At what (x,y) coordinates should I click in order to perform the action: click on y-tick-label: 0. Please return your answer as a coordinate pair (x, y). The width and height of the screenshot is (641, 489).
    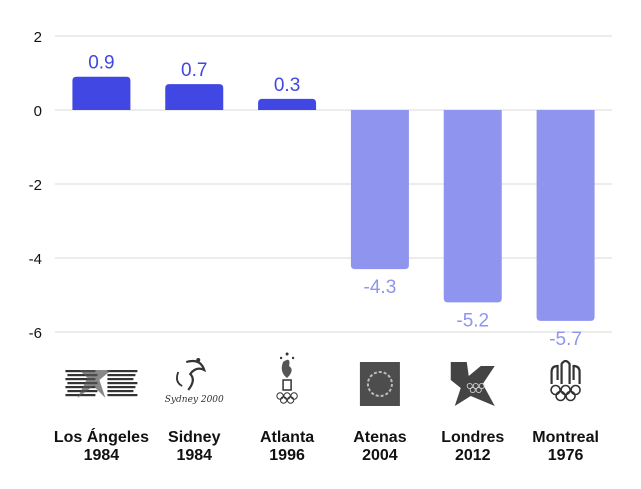
    Looking at the image, I should click on (38, 111).